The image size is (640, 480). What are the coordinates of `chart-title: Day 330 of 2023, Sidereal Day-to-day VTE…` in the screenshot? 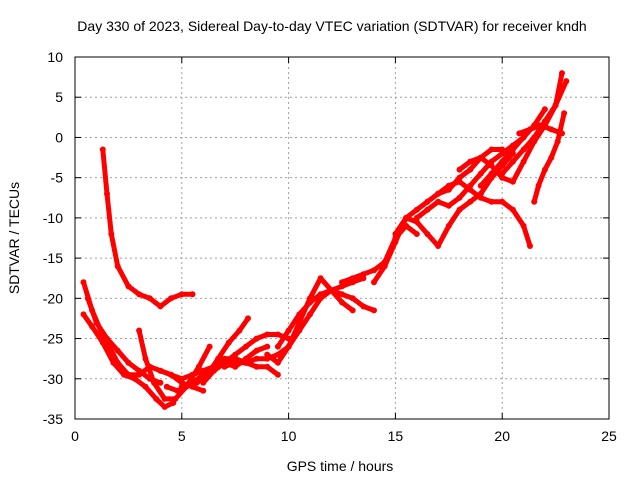 It's located at (331, 26).